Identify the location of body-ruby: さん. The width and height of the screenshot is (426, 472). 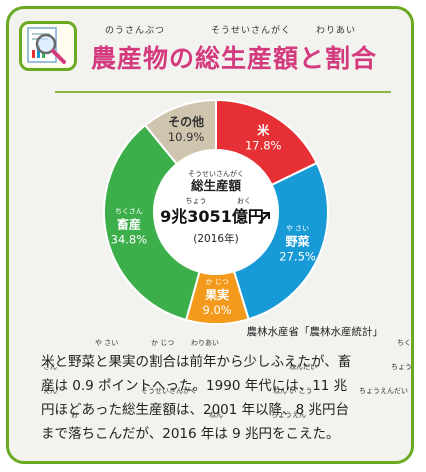
(50, 367).